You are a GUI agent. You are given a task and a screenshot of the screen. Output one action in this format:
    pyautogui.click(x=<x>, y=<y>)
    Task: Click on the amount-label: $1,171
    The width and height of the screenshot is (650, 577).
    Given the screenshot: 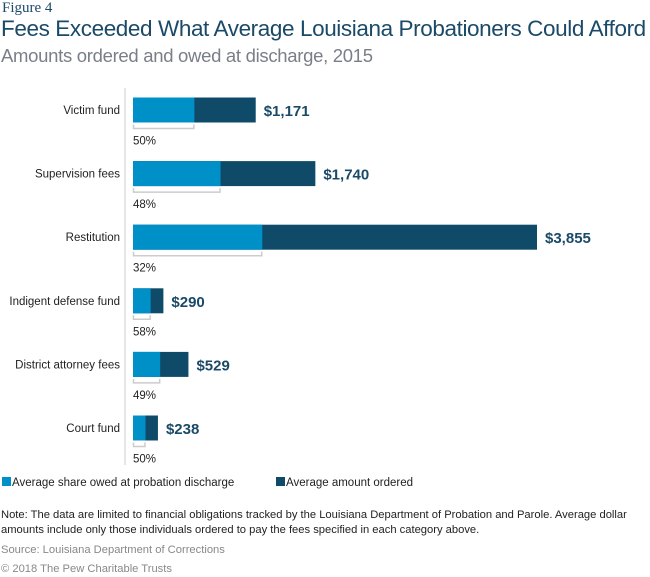 What is the action you would take?
    pyautogui.click(x=287, y=111)
    